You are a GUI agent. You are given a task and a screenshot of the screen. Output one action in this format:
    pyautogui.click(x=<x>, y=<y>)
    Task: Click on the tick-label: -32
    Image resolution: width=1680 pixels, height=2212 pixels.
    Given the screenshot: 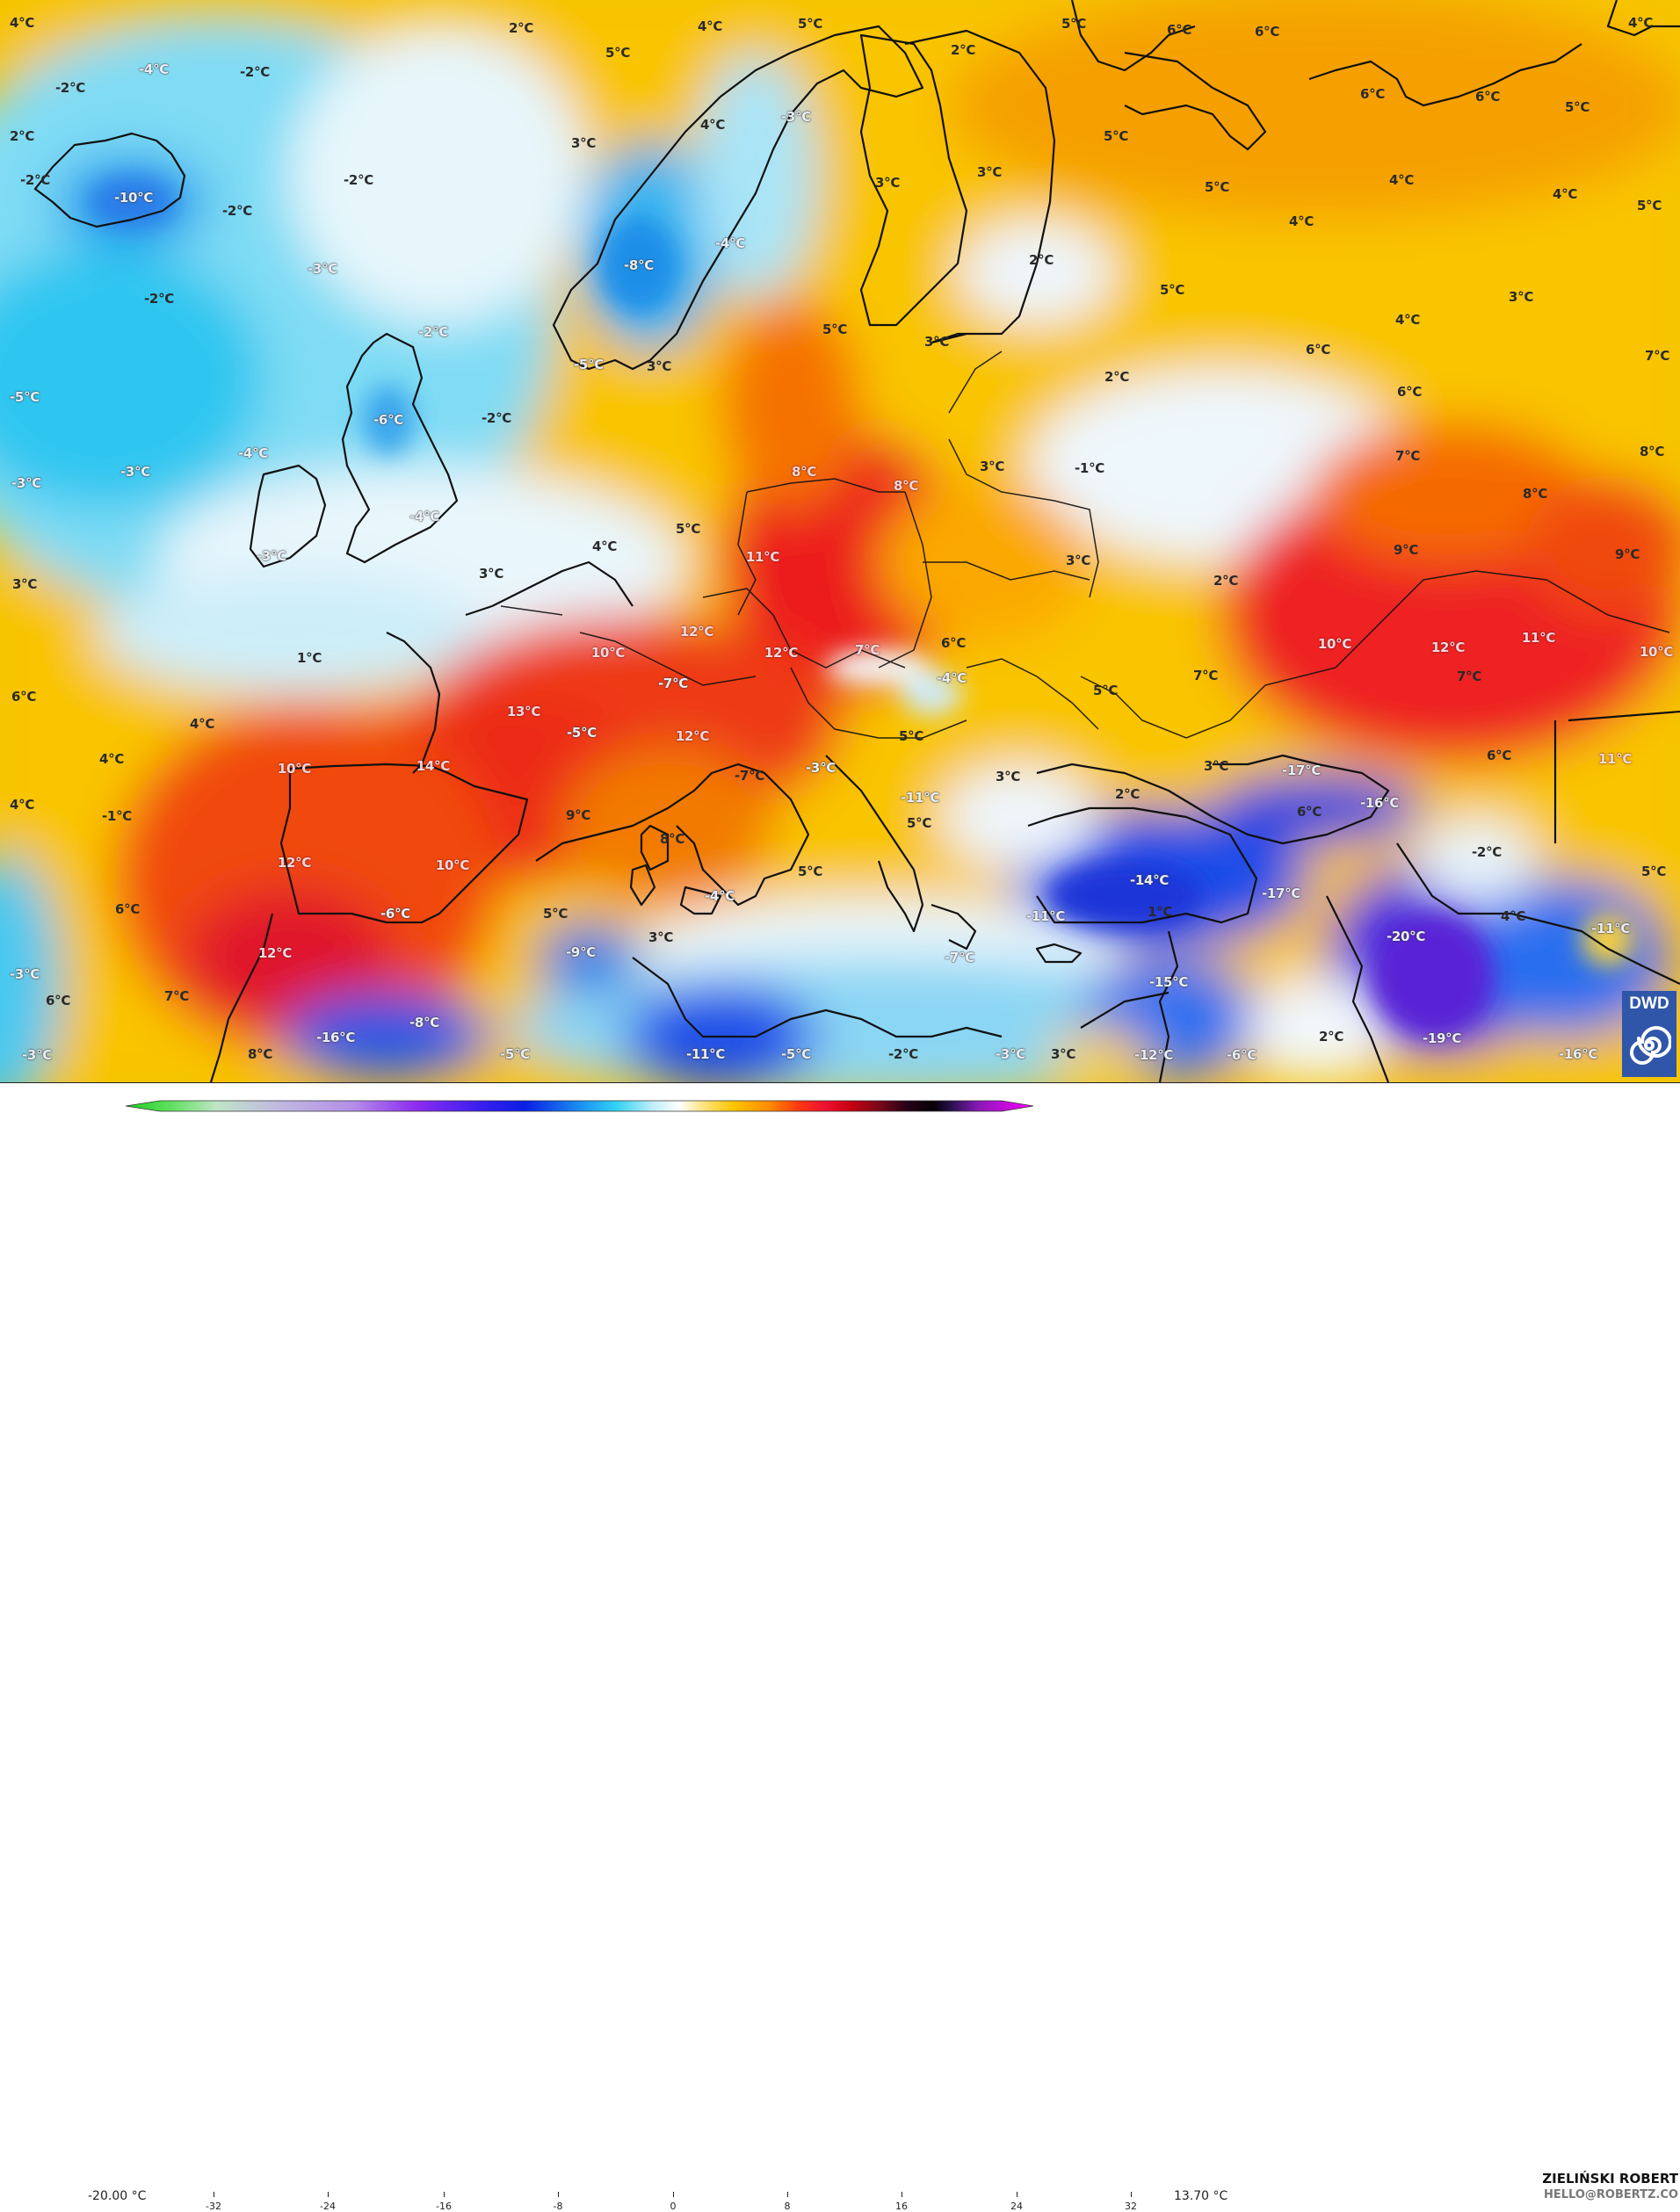 What is the action you would take?
    pyautogui.click(x=213, y=2206)
    